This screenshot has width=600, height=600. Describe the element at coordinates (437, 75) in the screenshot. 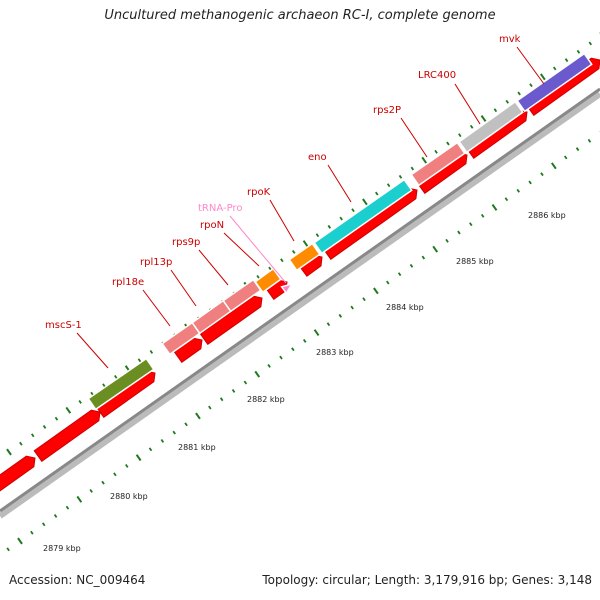

I see `gene-label-lrc400: LRC400` at that location.